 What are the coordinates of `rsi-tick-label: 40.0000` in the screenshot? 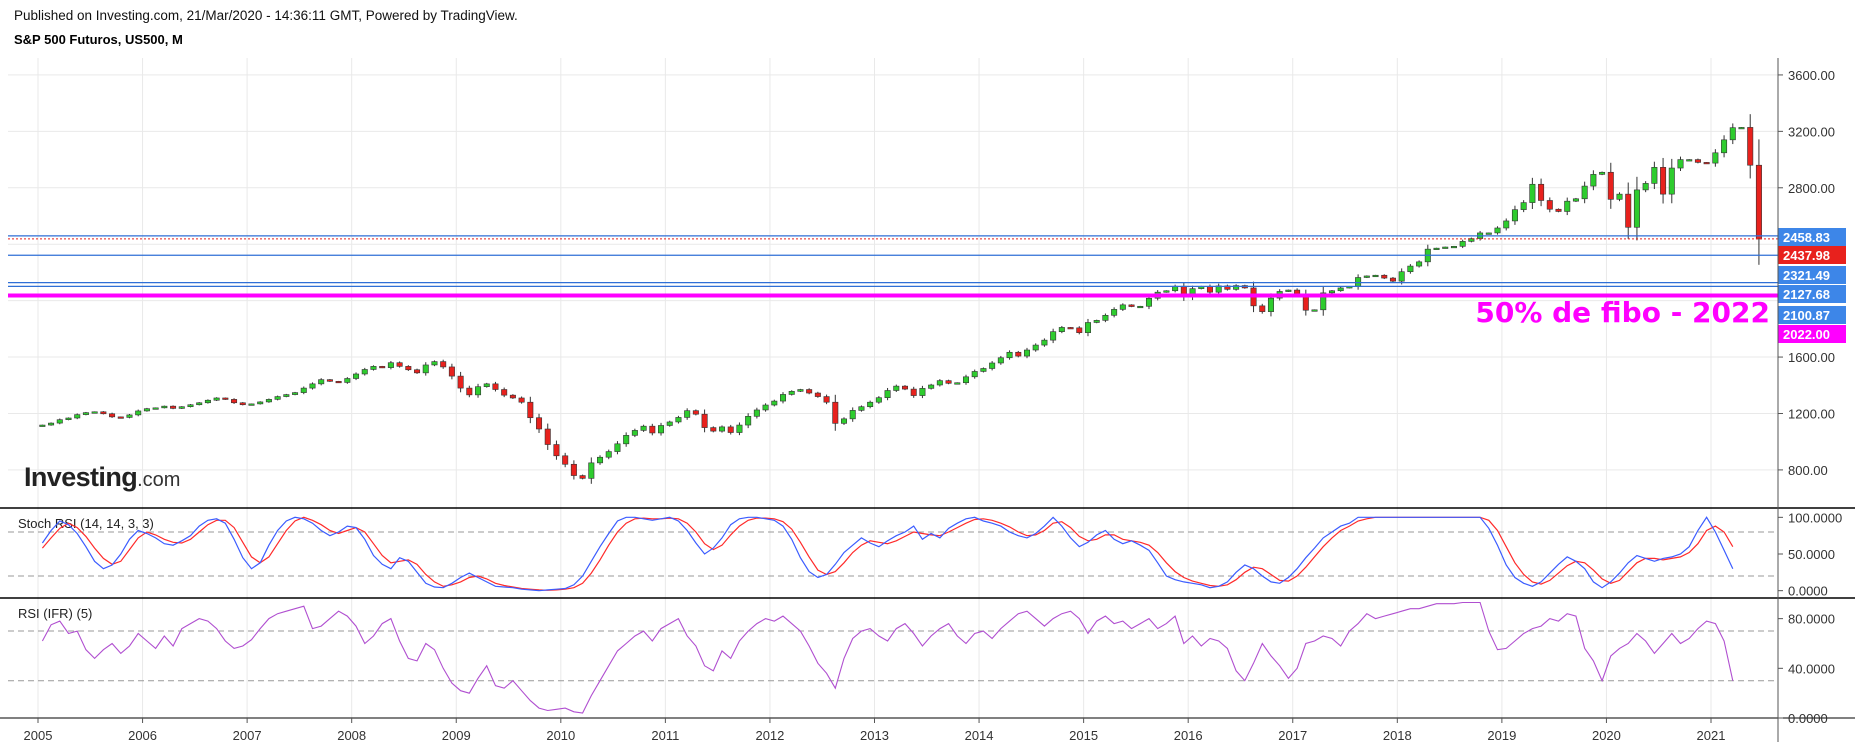 It's located at (1811, 668).